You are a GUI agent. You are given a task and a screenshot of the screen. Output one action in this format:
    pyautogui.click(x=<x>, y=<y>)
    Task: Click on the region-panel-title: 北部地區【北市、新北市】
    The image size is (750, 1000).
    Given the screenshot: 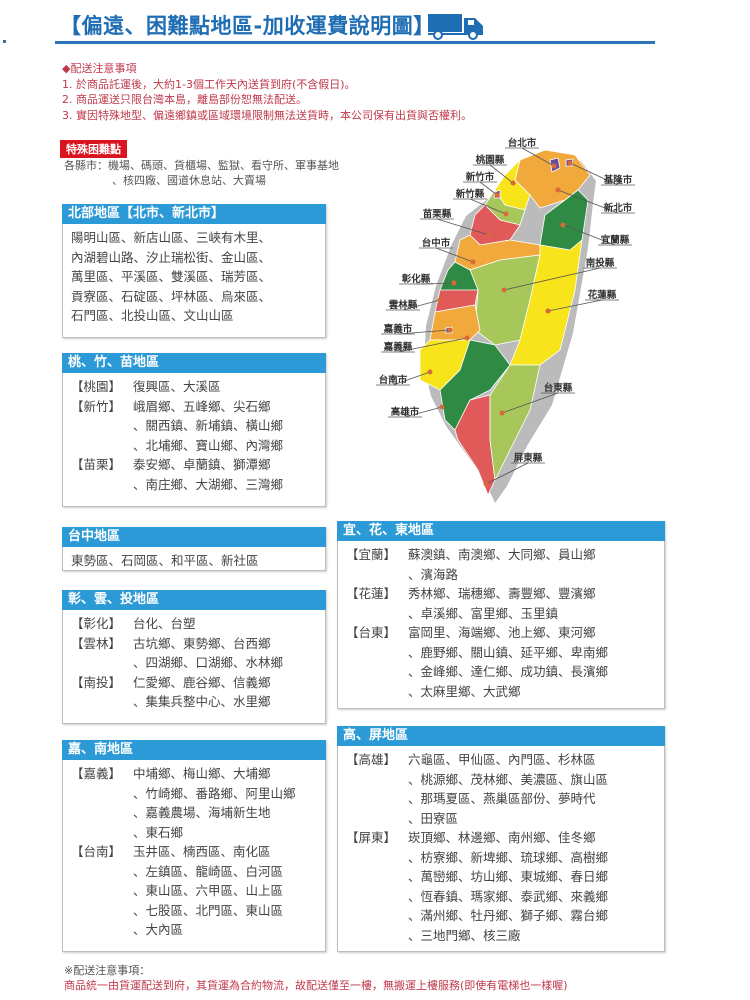 What is the action you would take?
    pyautogui.click(x=194, y=214)
    